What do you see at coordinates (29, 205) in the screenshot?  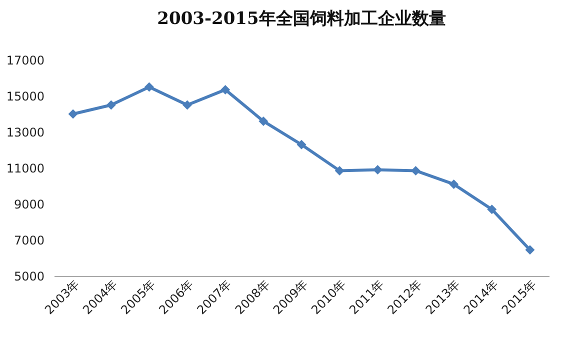 I see `y-tick-label: 9000` at bounding box center [29, 205].